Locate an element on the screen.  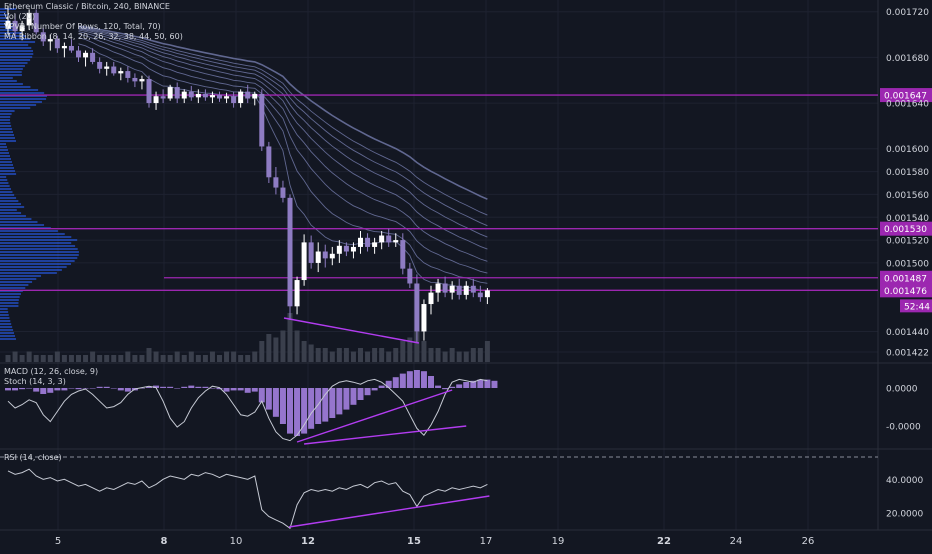
price-tick-label: 0.001640 is located at coordinates (907, 105).